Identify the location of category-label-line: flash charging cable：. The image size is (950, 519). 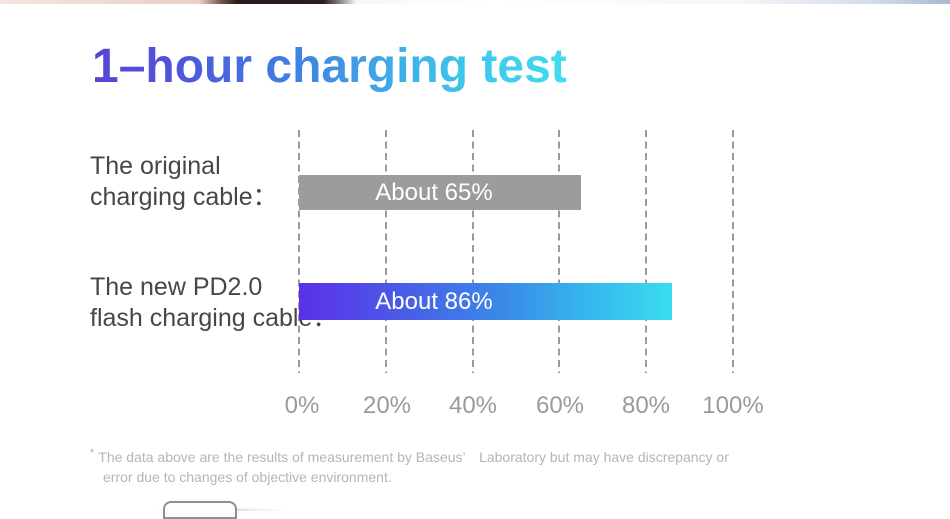
(214, 318).